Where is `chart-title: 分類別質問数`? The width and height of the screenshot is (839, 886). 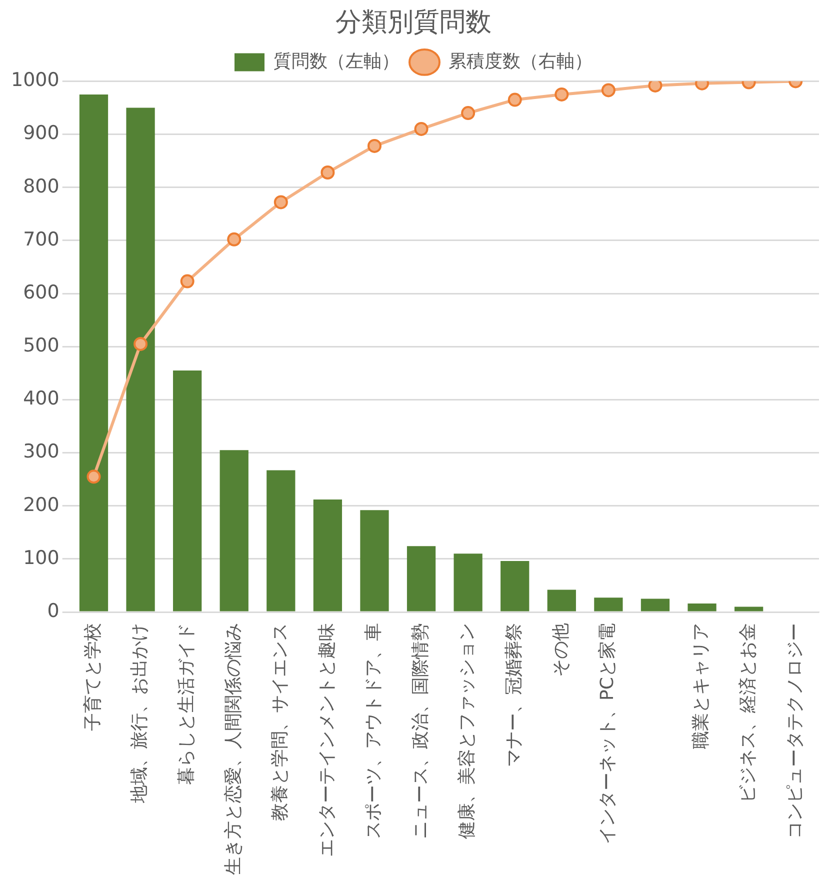 chart-title: 分類別質問数 is located at coordinates (414, 22).